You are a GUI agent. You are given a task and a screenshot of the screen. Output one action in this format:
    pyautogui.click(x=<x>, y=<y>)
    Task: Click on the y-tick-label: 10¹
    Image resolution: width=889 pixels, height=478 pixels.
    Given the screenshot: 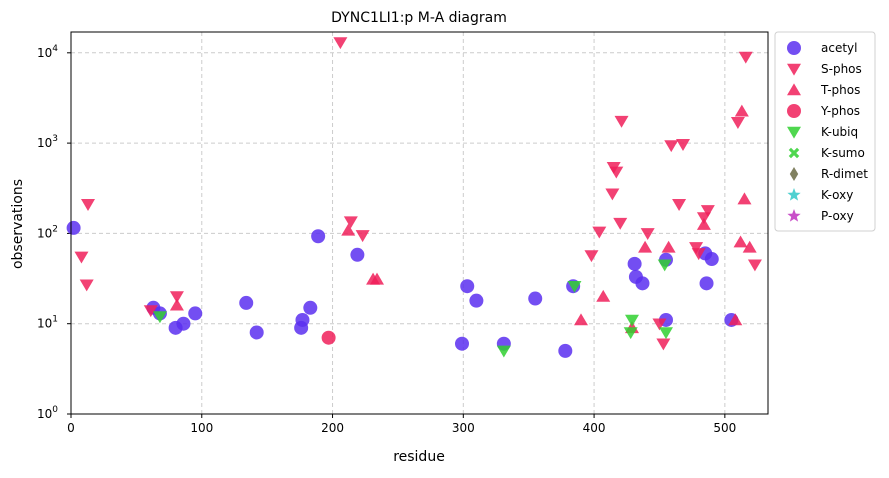 What is the action you would take?
    pyautogui.click(x=47, y=323)
    